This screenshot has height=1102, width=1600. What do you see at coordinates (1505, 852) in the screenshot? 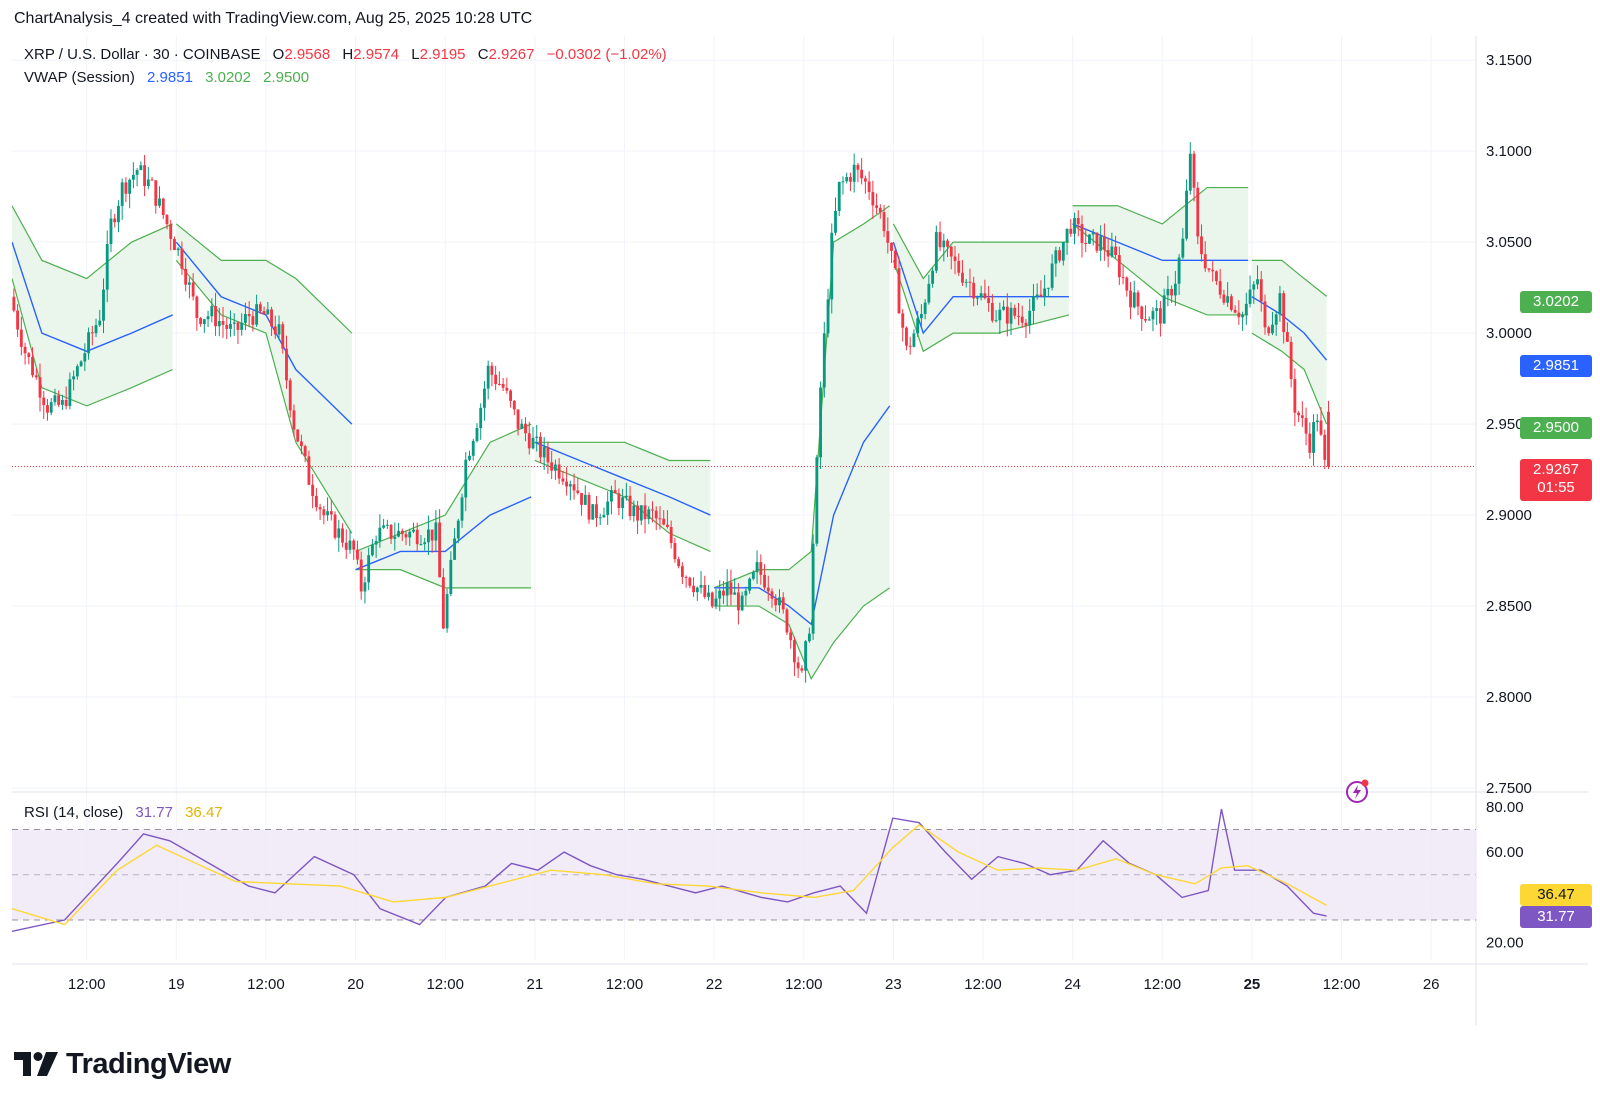
I see `rsi-tick-label: 60.00` at bounding box center [1505, 852].